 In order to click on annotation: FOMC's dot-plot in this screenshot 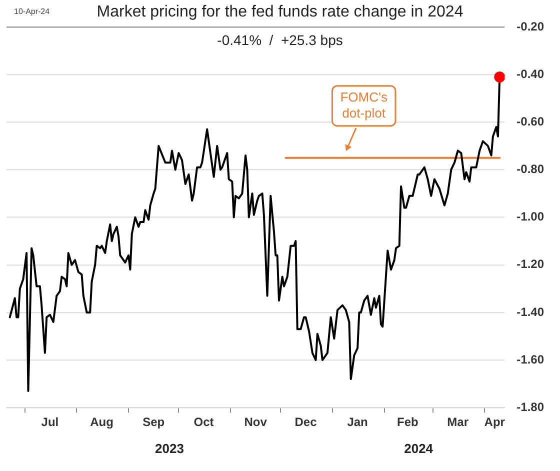, I will do `click(364, 104)`.